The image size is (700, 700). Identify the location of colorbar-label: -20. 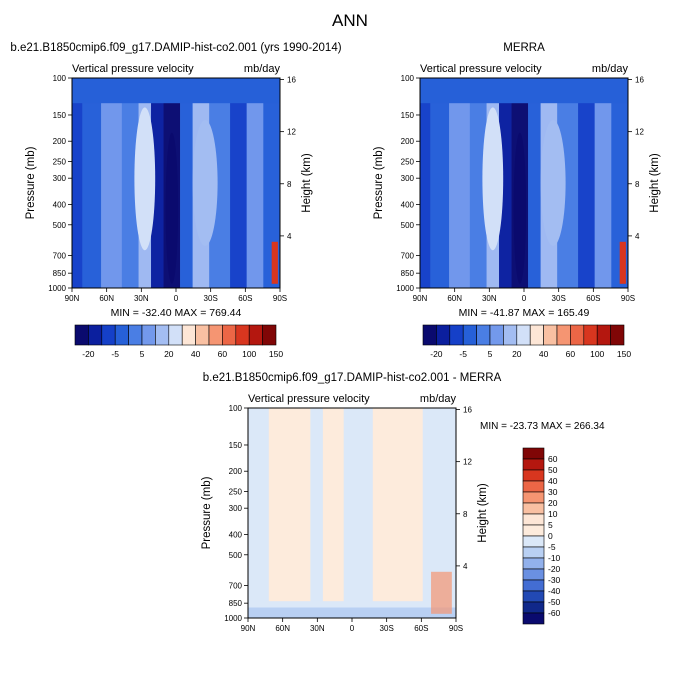
(436, 354).